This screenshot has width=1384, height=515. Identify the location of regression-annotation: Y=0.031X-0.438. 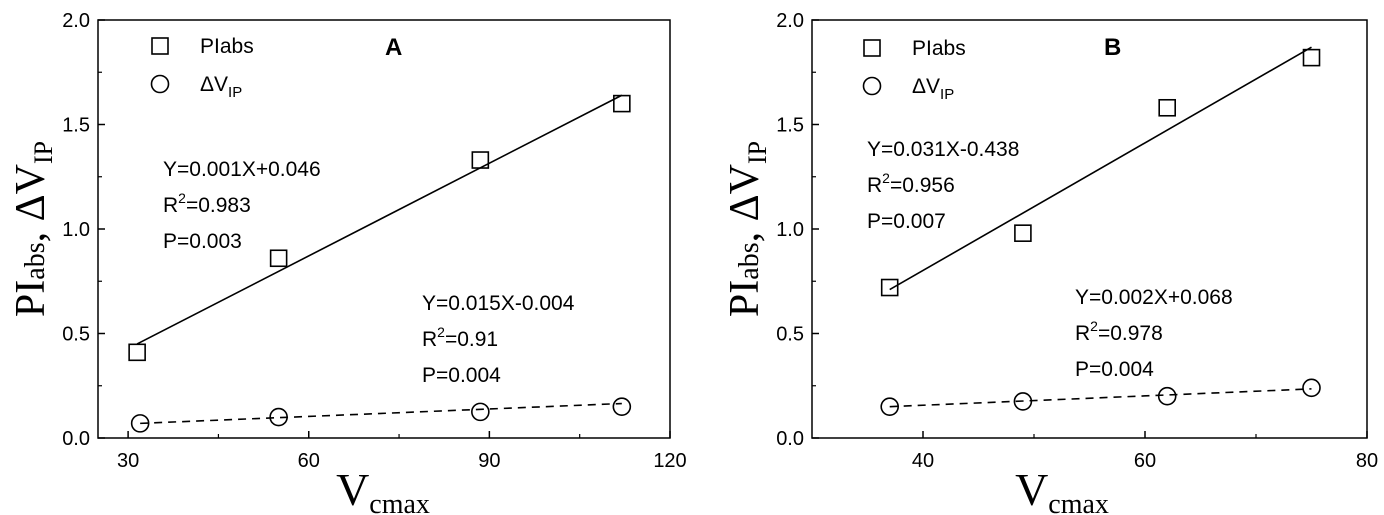
(943, 149).